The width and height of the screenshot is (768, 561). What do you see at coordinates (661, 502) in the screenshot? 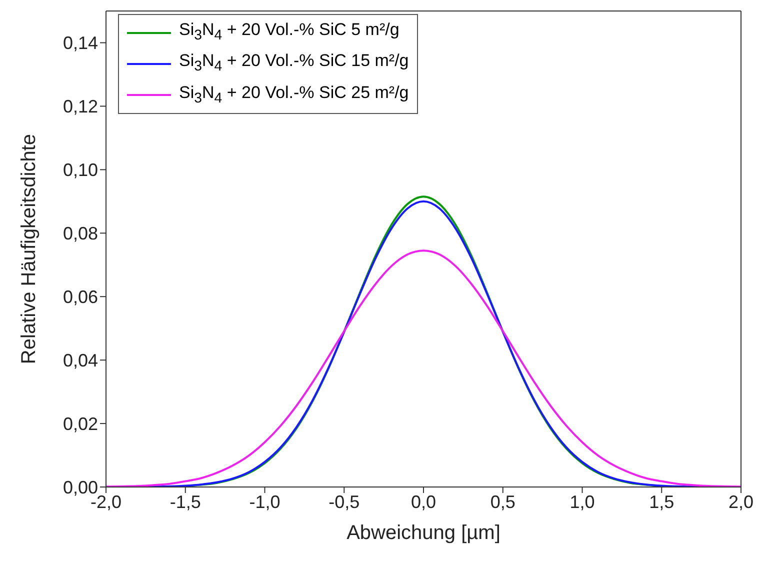
I see `x-tick-label: 1,5` at bounding box center [661, 502].